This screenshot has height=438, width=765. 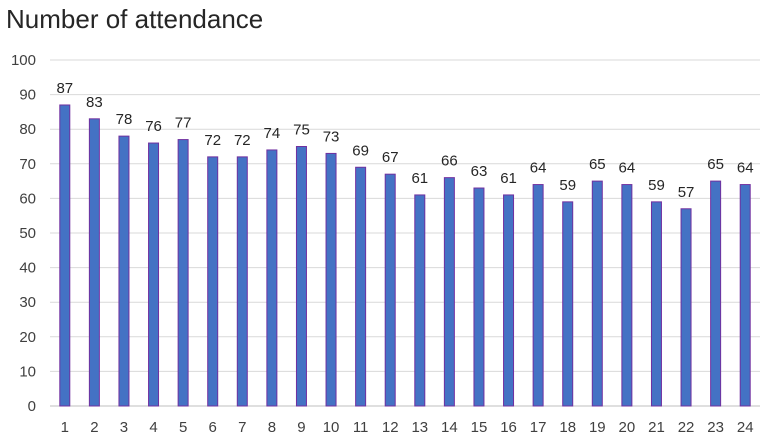 What do you see at coordinates (331, 136) in the screenshot?
I see `data-label: 73` at bounding box center [331, 136].